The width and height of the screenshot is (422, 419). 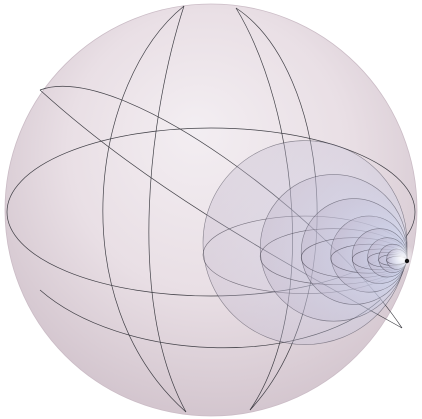 What do you see at coordinates (402, 258) in the screenshot?
I see `tangent-highlight` at bounding box center [402, 258].